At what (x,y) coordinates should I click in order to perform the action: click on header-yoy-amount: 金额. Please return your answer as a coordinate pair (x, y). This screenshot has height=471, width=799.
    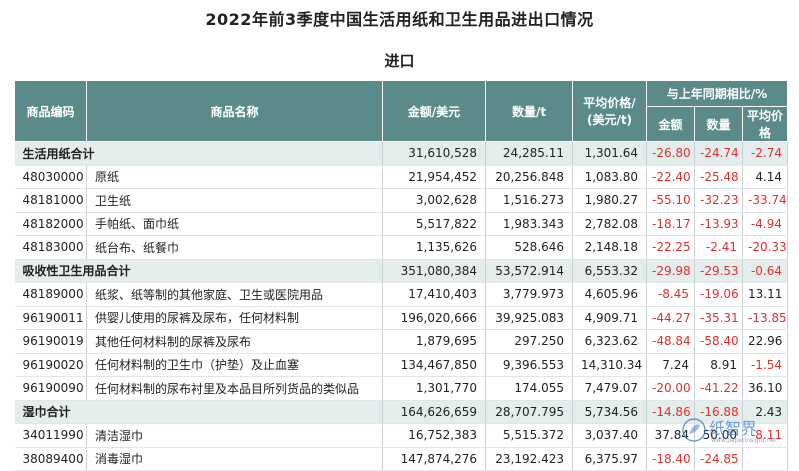
    Looking at the image, I should click on (670, 124).